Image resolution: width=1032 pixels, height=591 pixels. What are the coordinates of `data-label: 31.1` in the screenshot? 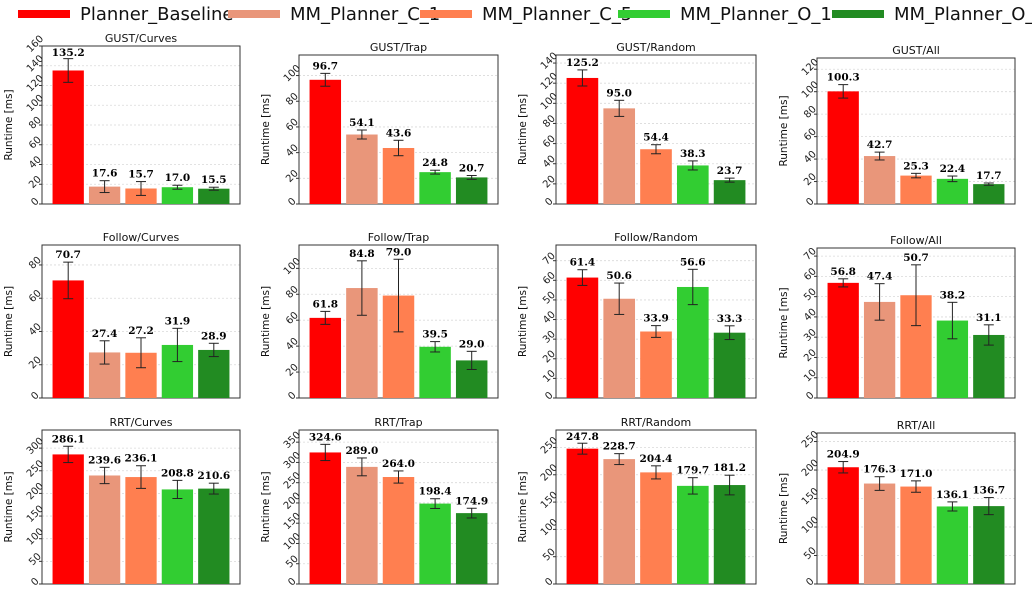 It's located at (989, 318).